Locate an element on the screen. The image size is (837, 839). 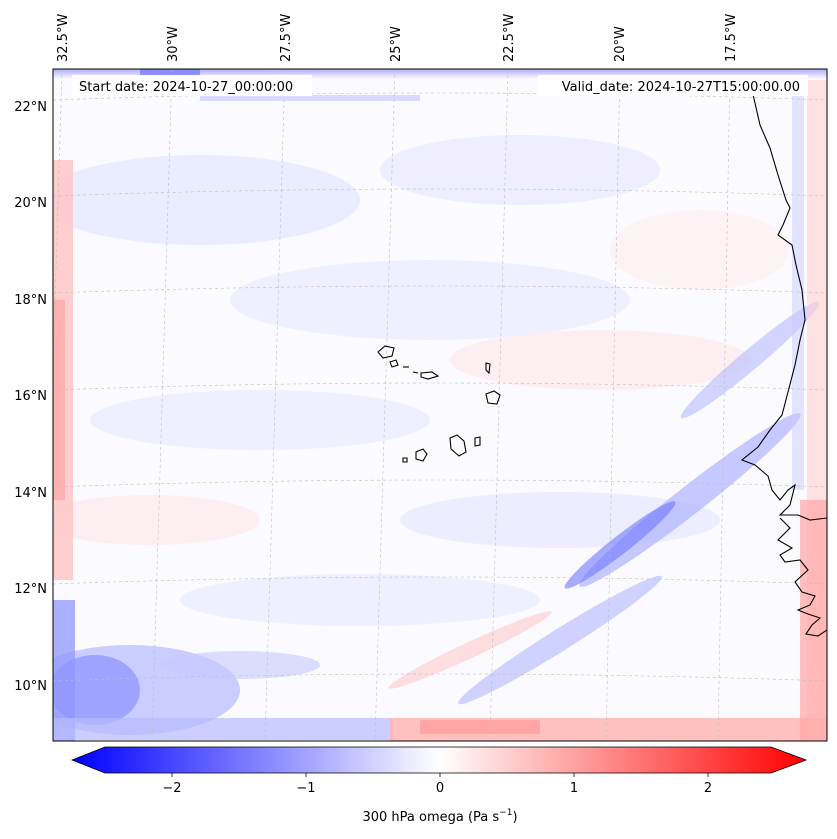
lon-label: 32.5°W is located at coordinates (63, 38).